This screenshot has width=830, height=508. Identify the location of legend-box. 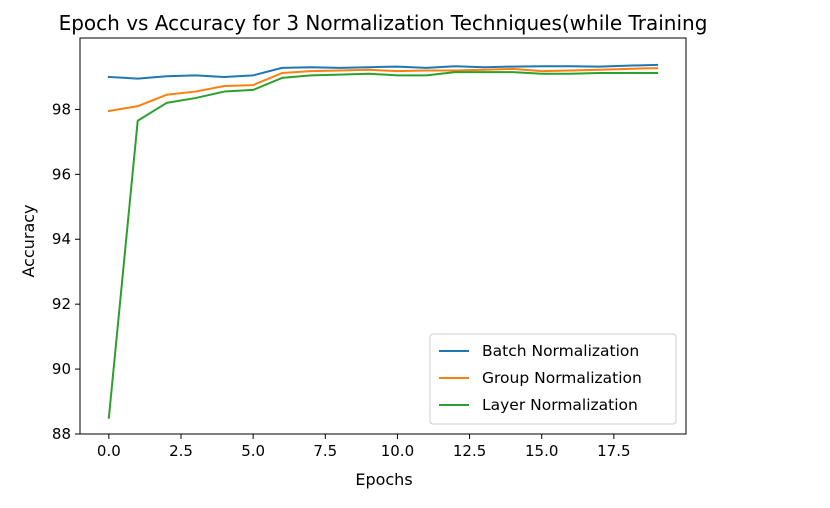
(553, 379).